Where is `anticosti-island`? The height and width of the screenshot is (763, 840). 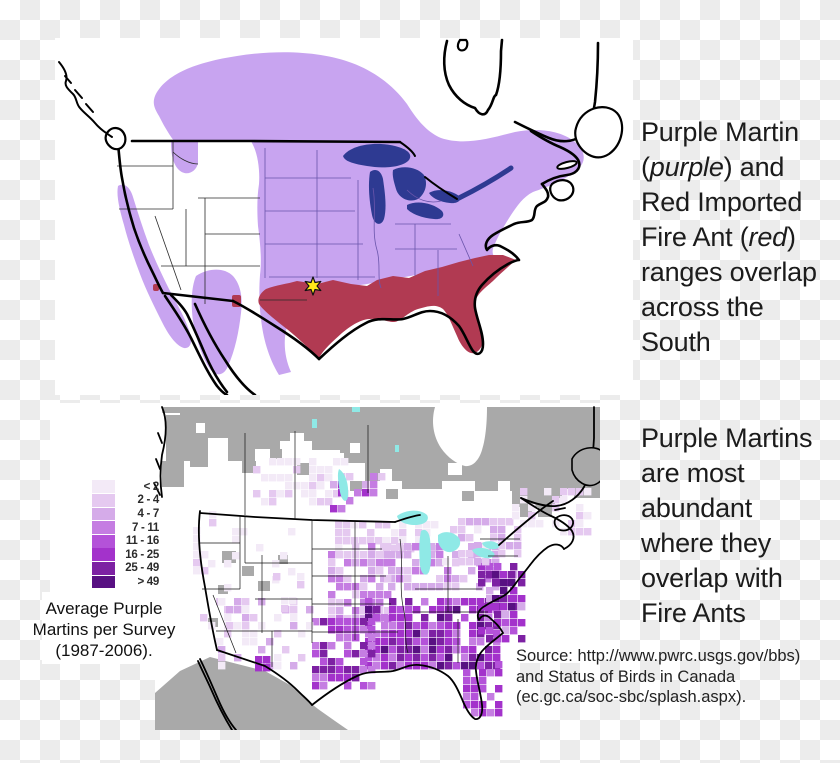
anticosti-island is located at coordinates (567, 165).